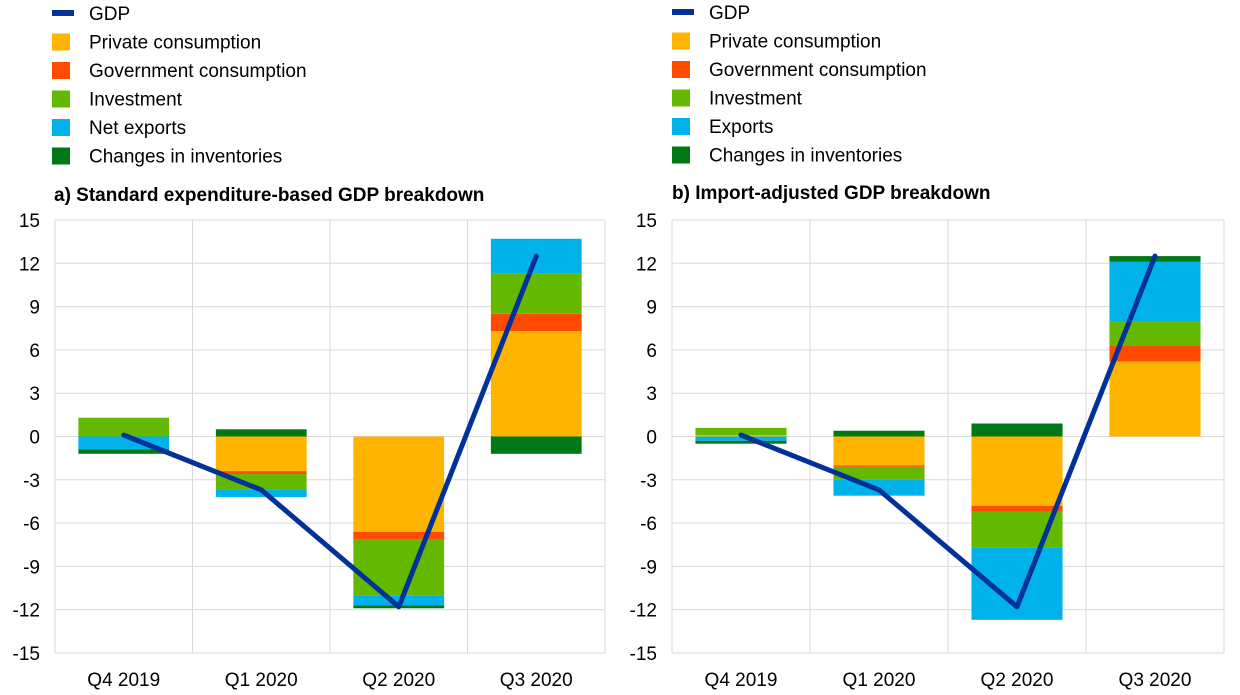 This screenshot has width=1240, height=695. Describe the element at coordinates (536, 293) in the screenshot. I see `bar-investment-q3-2020` at that location.